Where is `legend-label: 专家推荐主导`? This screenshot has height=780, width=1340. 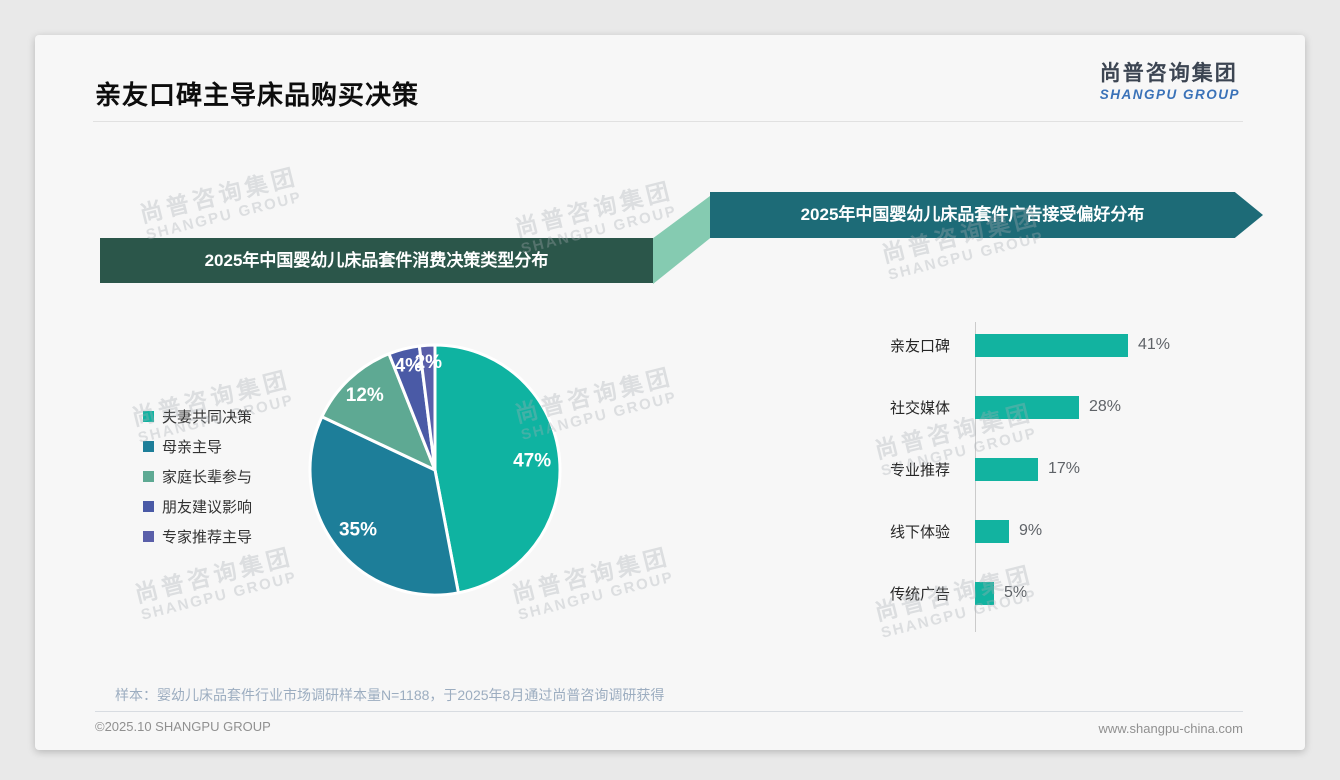 legend-label: 专家推荐主导 is located at coordinates (207, 537).